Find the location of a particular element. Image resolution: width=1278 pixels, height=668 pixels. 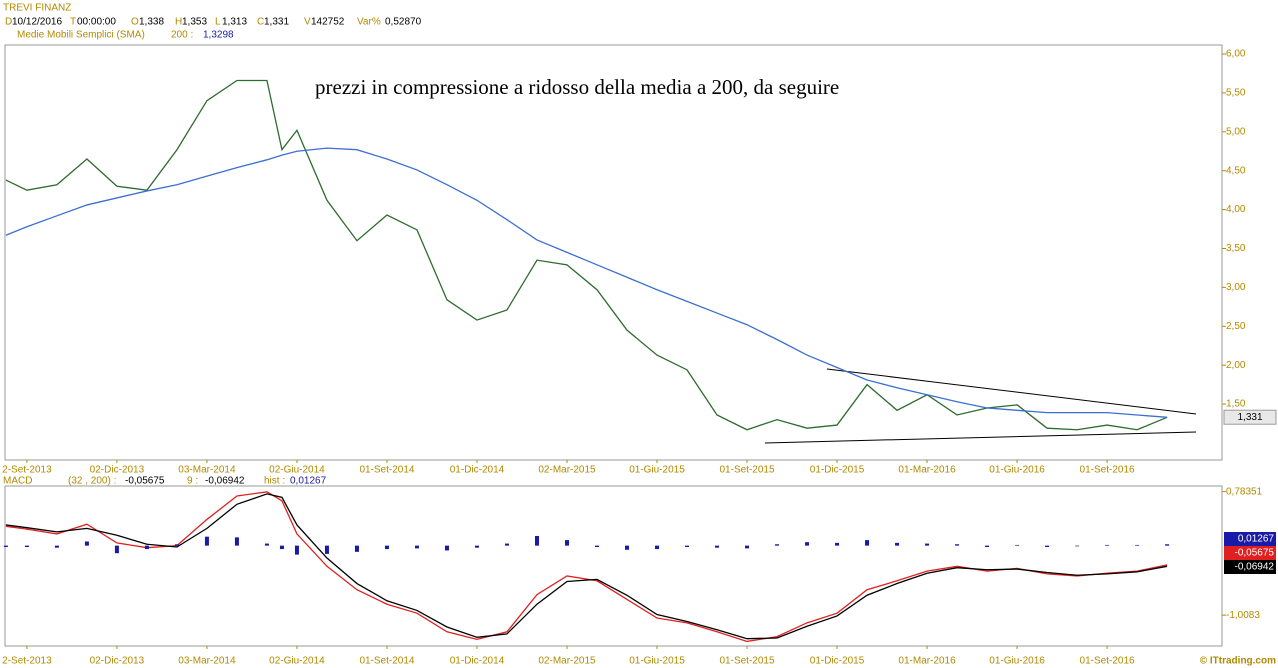

price-label: 1,331 is located at coordinates (1249, 417).